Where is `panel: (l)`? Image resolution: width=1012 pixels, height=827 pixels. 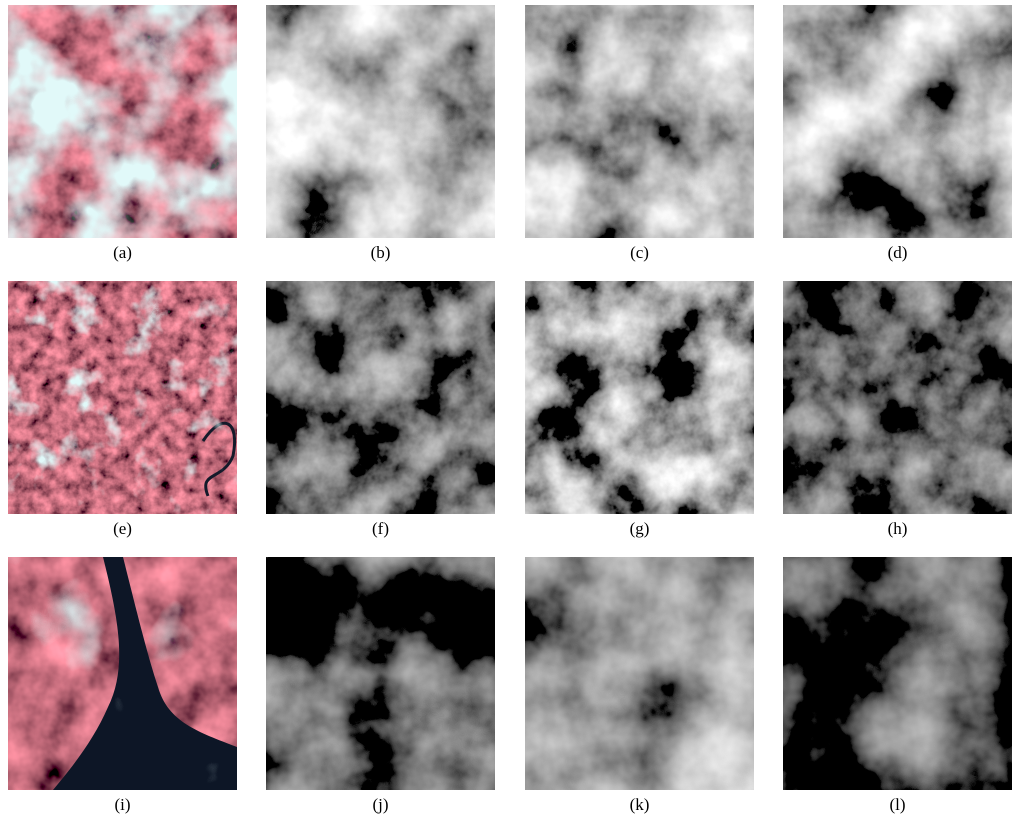 panel: (l) is located at coordinates (897, 685).